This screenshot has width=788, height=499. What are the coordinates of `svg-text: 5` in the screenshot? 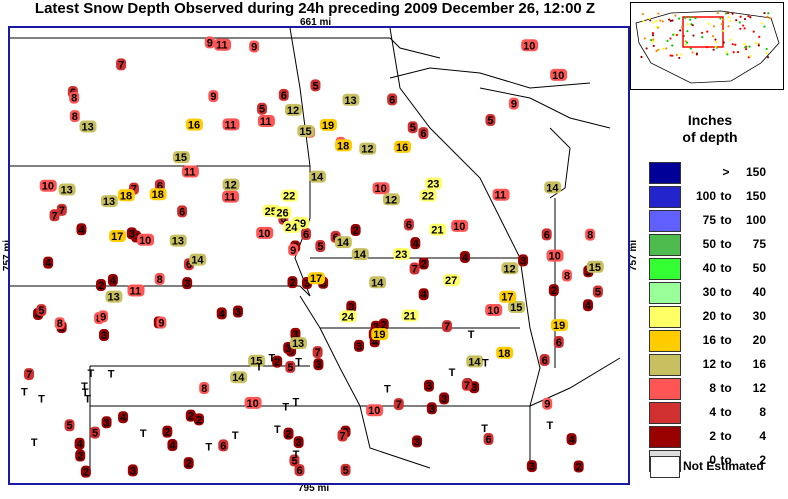 It's located at (320, 247).